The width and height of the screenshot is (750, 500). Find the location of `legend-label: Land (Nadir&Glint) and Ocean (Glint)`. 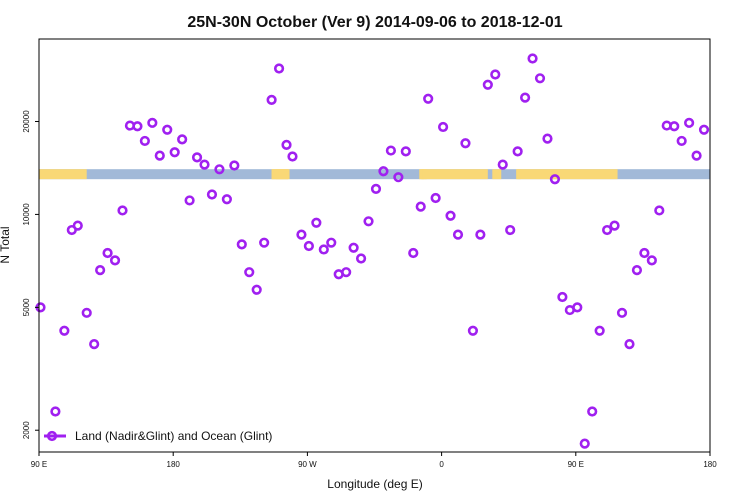

legend-label: Land (Nadir&Glint) and Ocean (Glint) is located at coordinates (173, 436).